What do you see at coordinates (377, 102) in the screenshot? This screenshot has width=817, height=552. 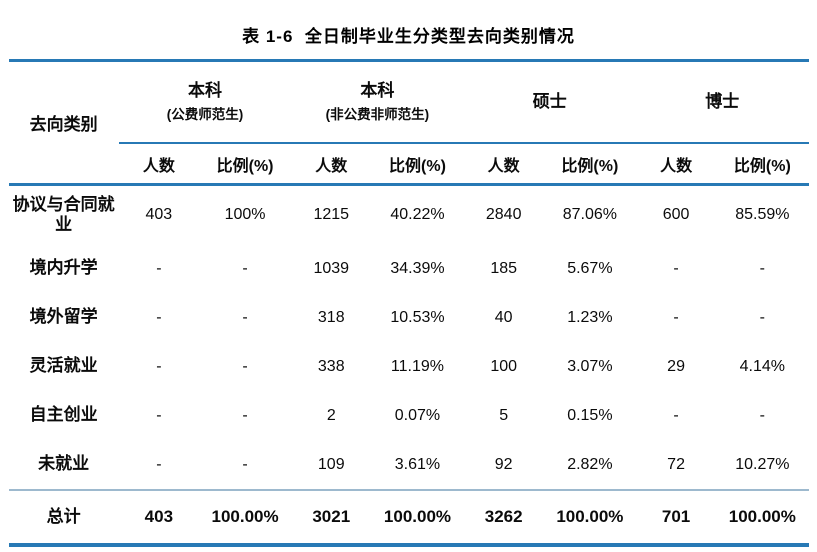 I see `group-header-undergrad-nonfunded: 本科 (非公费非师范生)` at bounding box center [377, 102].